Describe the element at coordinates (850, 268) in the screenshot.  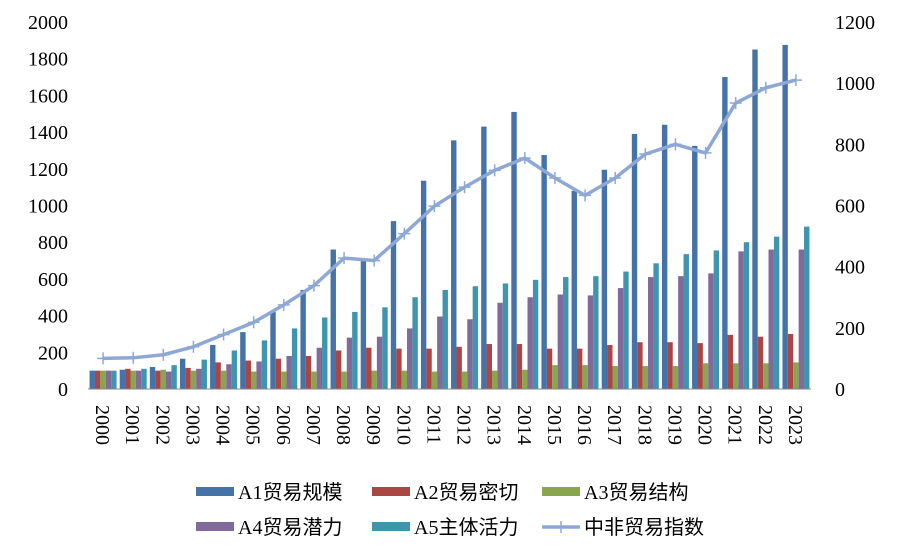
I see `right-axis-tick-label: 400` at that location.